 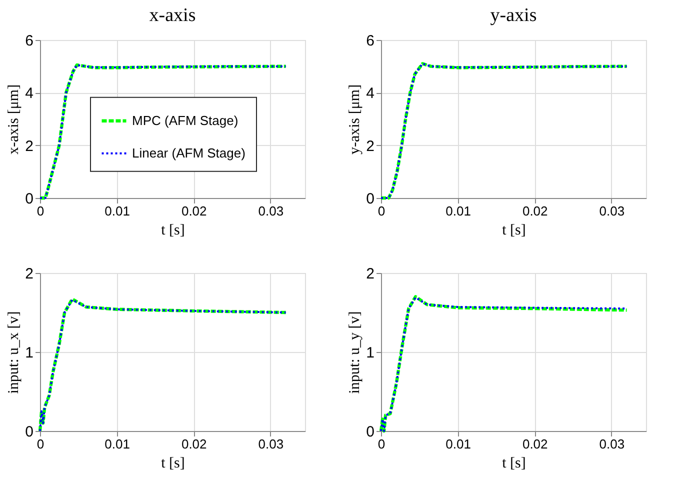 I want to click on y-axis-title: x-axis [μm], so click(x=14, y=119).